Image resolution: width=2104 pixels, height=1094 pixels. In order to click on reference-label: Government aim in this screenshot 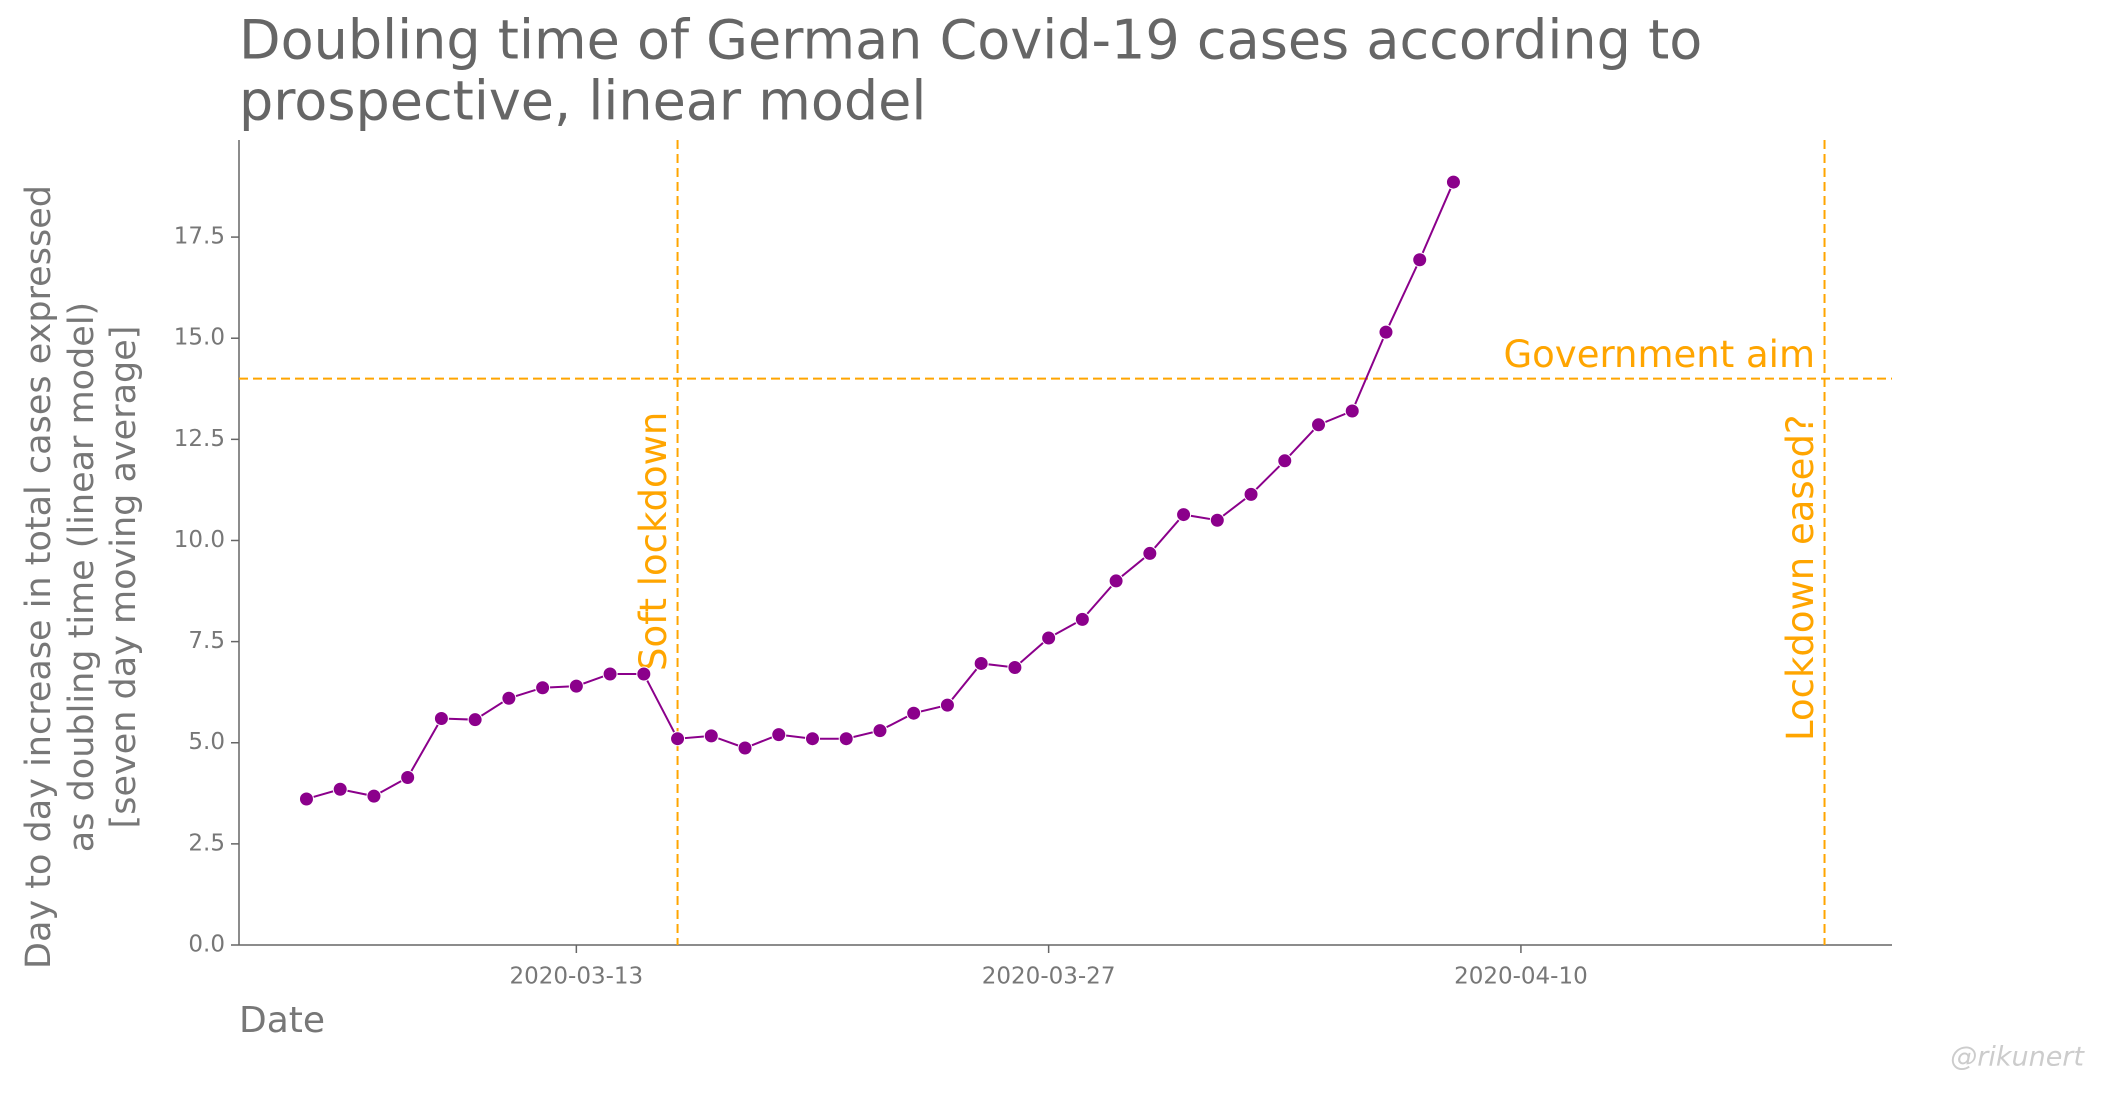, I will do `click(1659, 354)`.